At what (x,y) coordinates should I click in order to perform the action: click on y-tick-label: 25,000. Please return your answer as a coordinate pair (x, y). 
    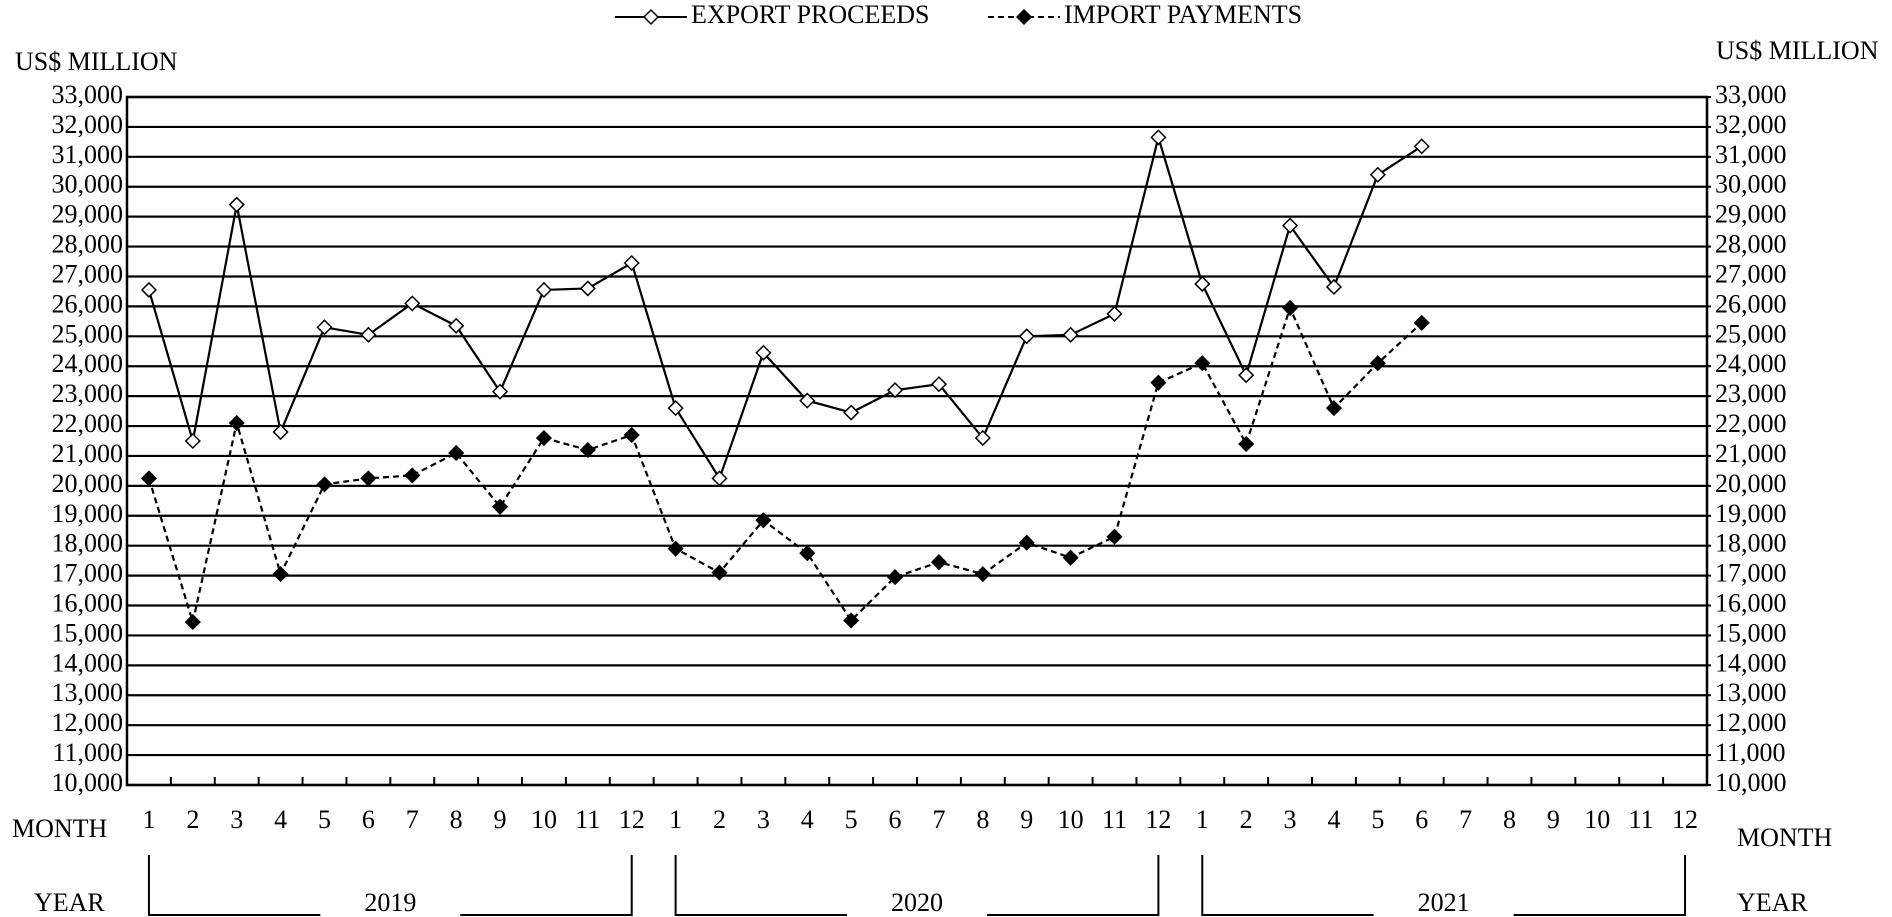
    Looking at the image, I should click on (88, 333).